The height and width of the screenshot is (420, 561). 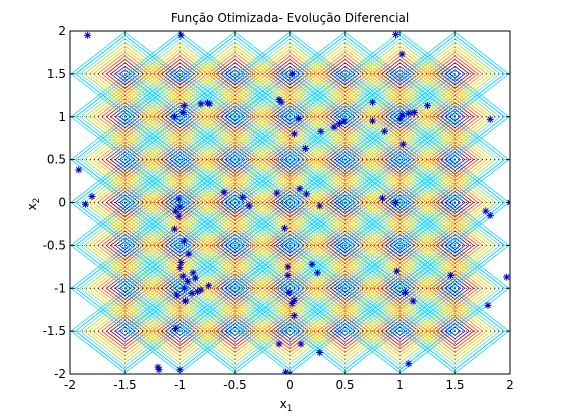 I want to click on y-tick-label: 0.5, so click(x=56, y=160).